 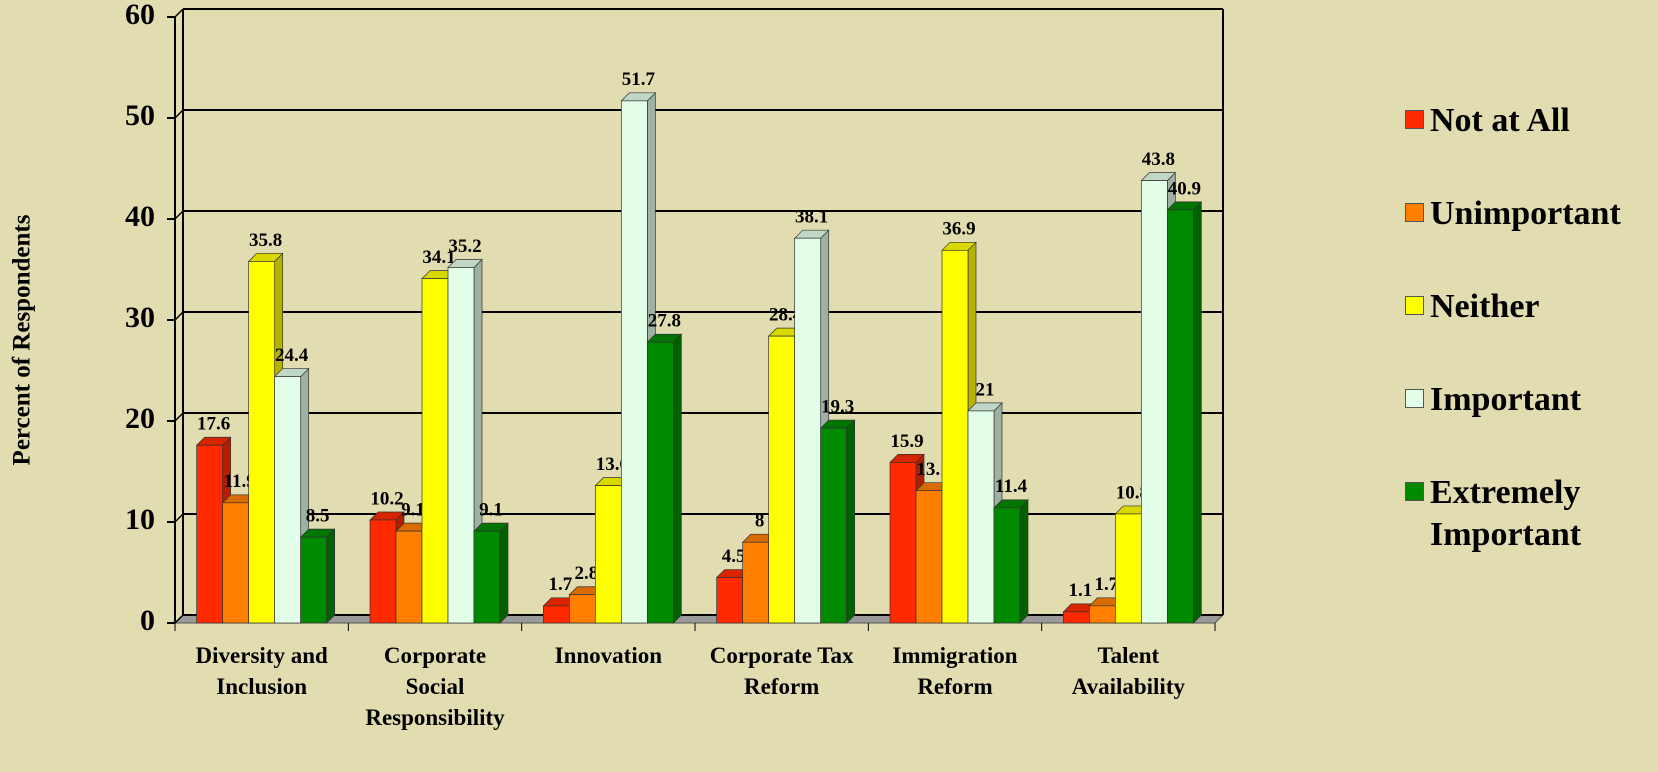 What do you see at coordinates (265, 240) in the screenshot?
I see `data-label: 35.8` at bounding box center [265, 240].